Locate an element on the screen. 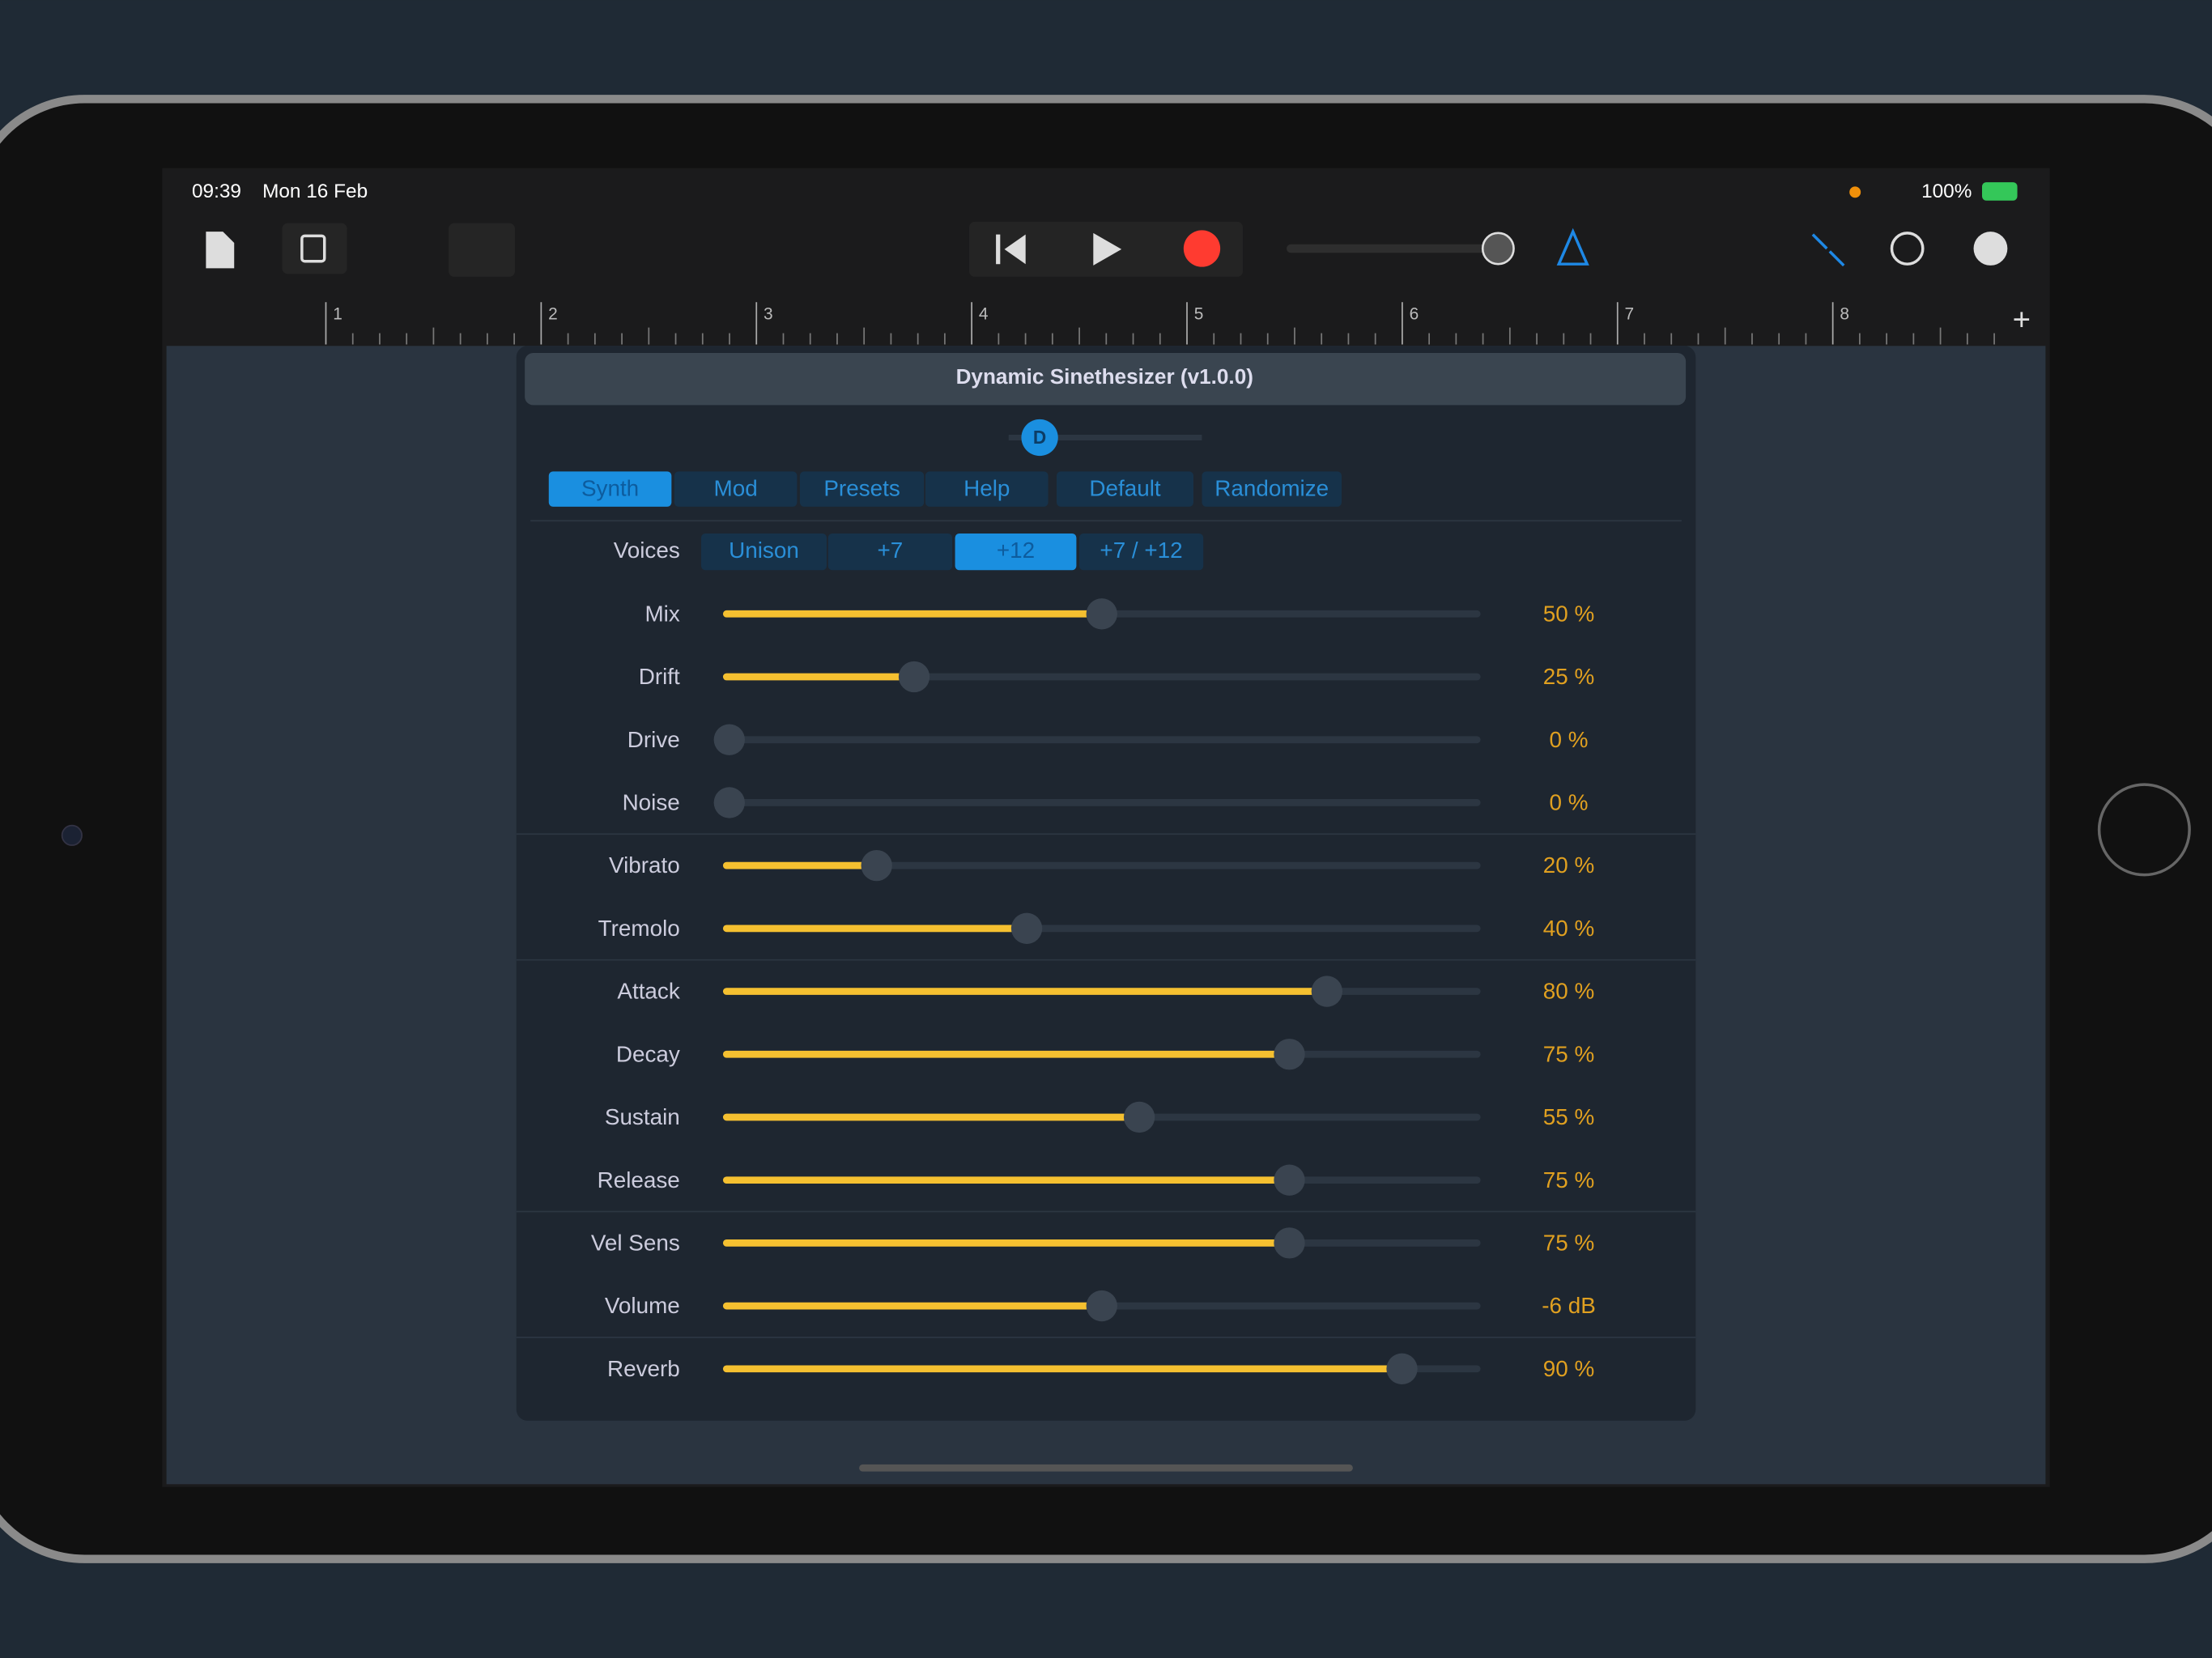 This screenshot has height=1658, width=2212. tab-label: Randomize is located at coordinates (1272, 487).